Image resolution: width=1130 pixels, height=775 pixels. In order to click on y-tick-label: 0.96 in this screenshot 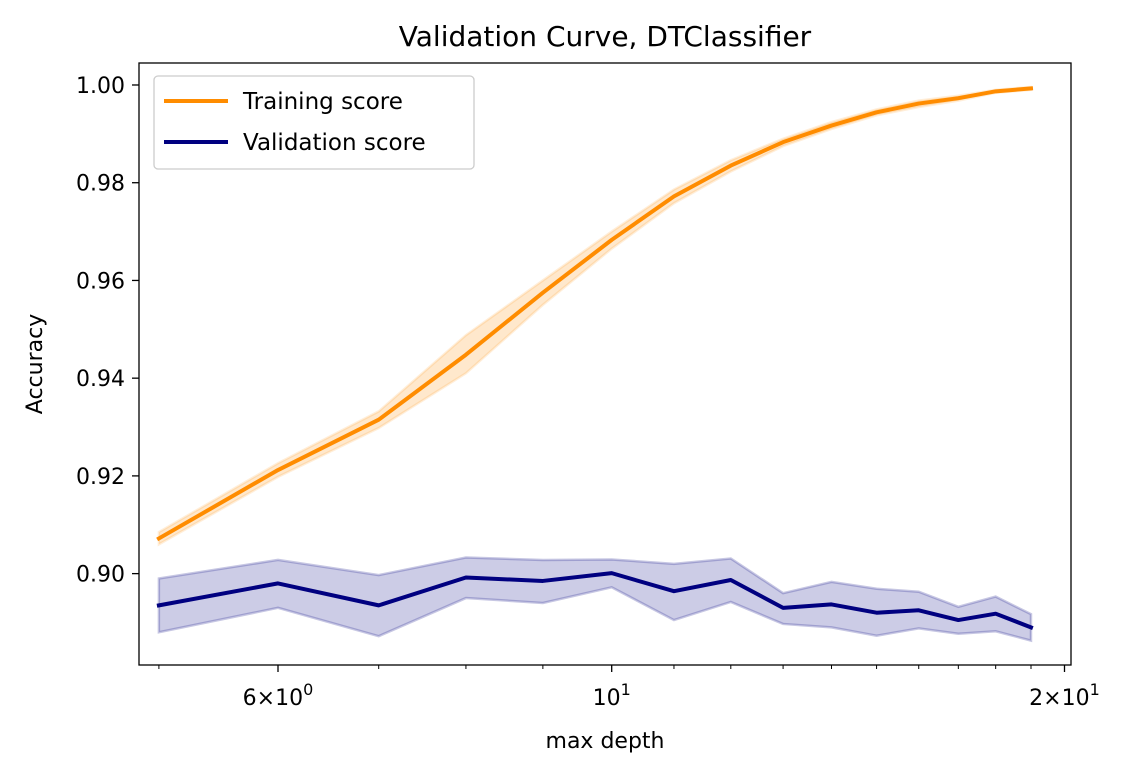, I will do `click(100, 281)`.